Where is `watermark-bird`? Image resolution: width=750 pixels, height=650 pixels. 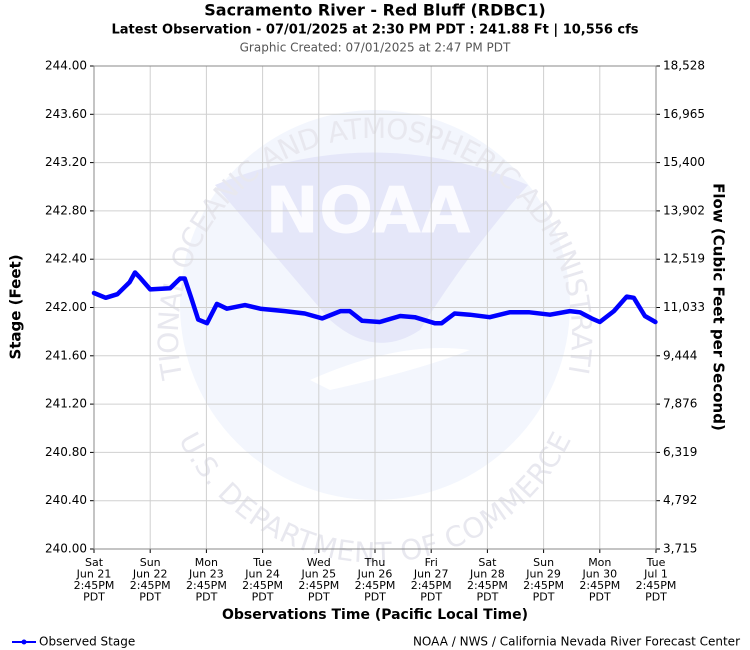 watermark-bird is located at coordinates (371, 247).